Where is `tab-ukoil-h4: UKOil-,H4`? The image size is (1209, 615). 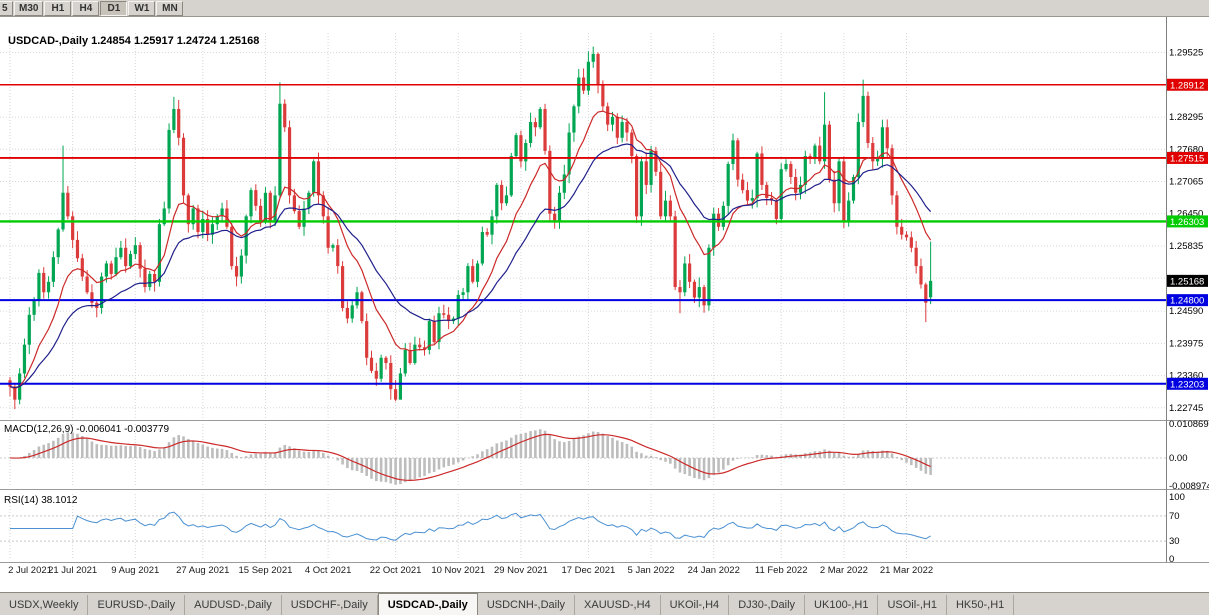
tab-ukoil-h4: UKOil-,H4 is located at coordinates (695, 605).